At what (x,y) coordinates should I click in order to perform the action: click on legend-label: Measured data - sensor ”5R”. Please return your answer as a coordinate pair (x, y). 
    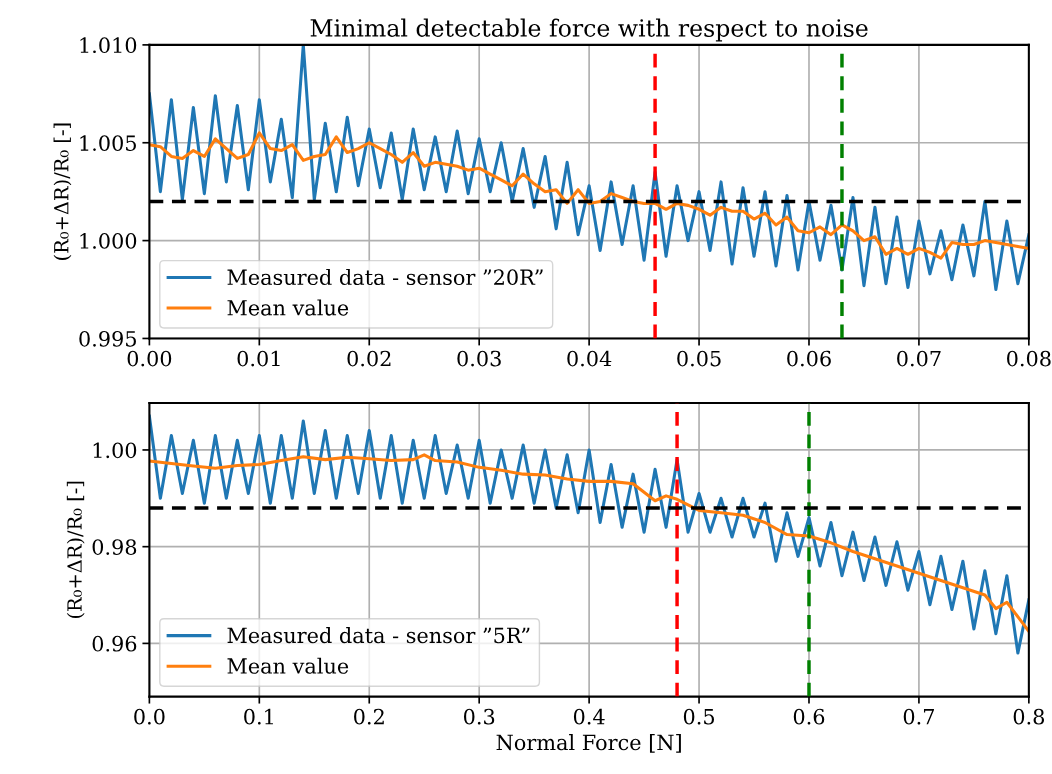
    Looking at the image, I should click on (378, 635).